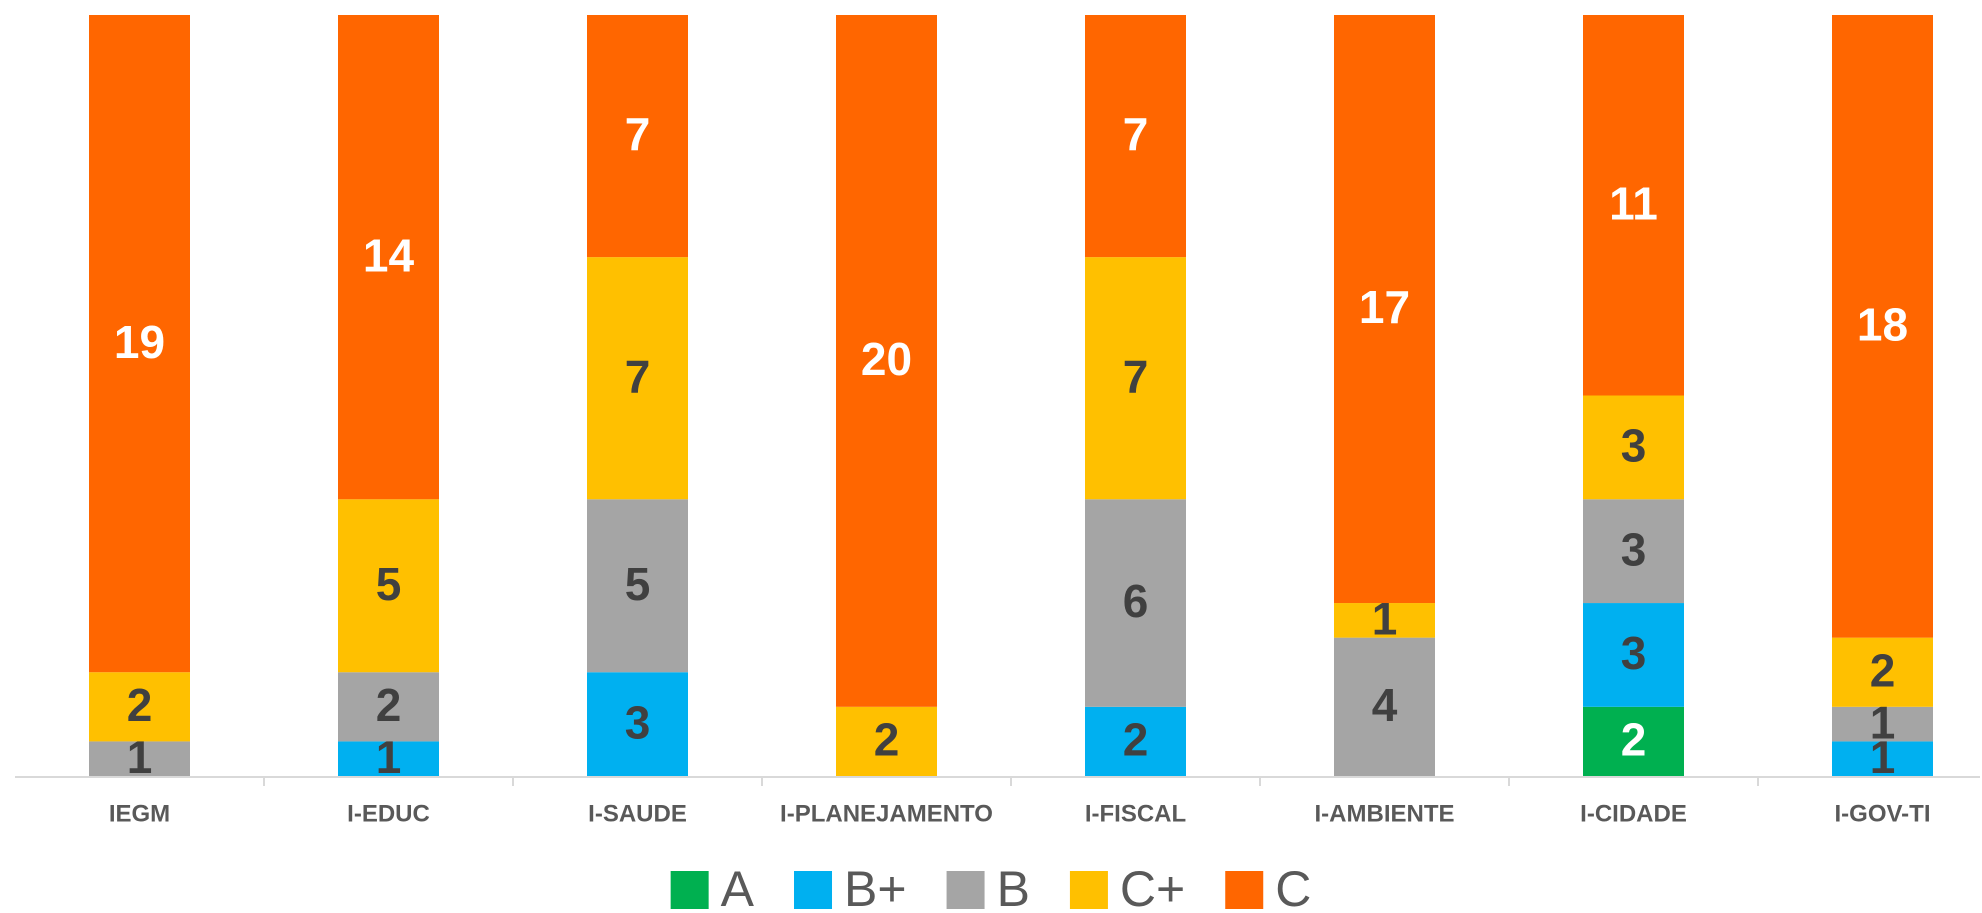 The image size is (1982, 913). Describe the element at coordinates (139, 813) in the screenshot. I see `x-tick-label: IEGM` at that location.